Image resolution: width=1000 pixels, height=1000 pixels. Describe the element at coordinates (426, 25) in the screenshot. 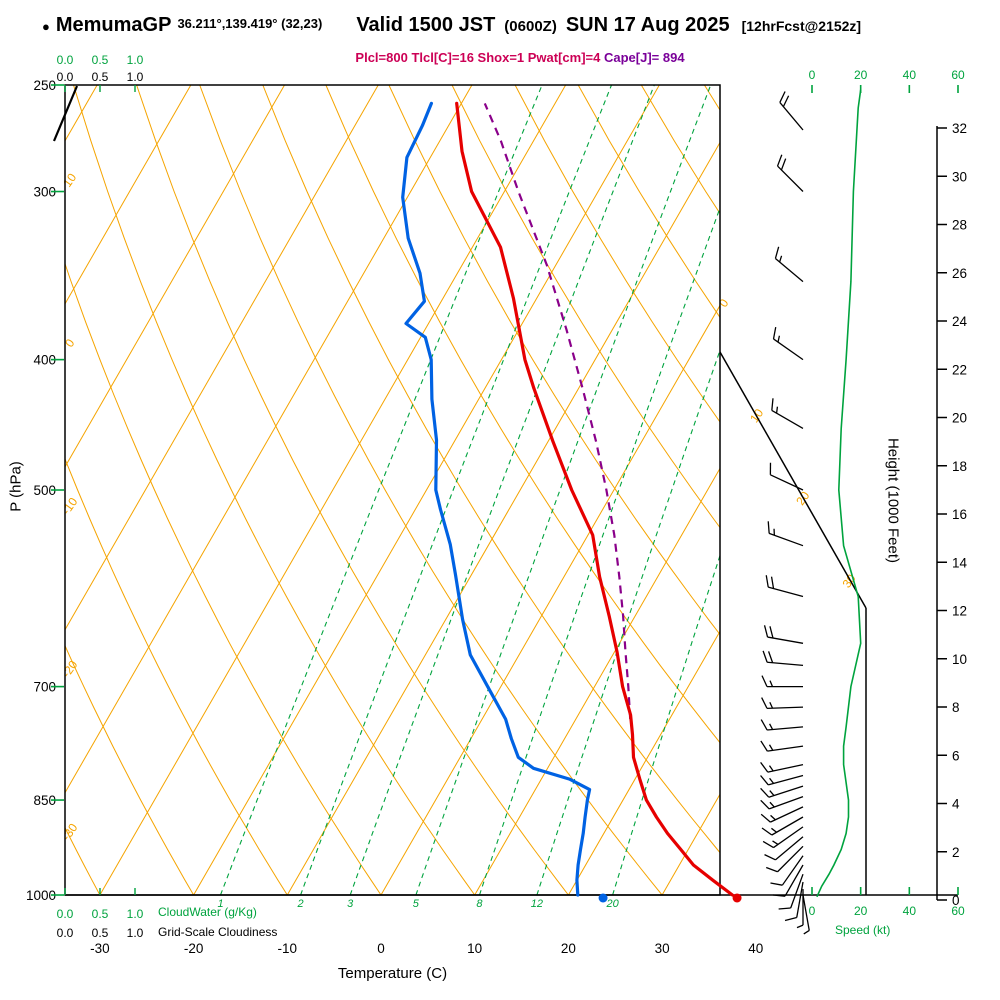

I see `valid-time: Valid 1500 JST` at that location.